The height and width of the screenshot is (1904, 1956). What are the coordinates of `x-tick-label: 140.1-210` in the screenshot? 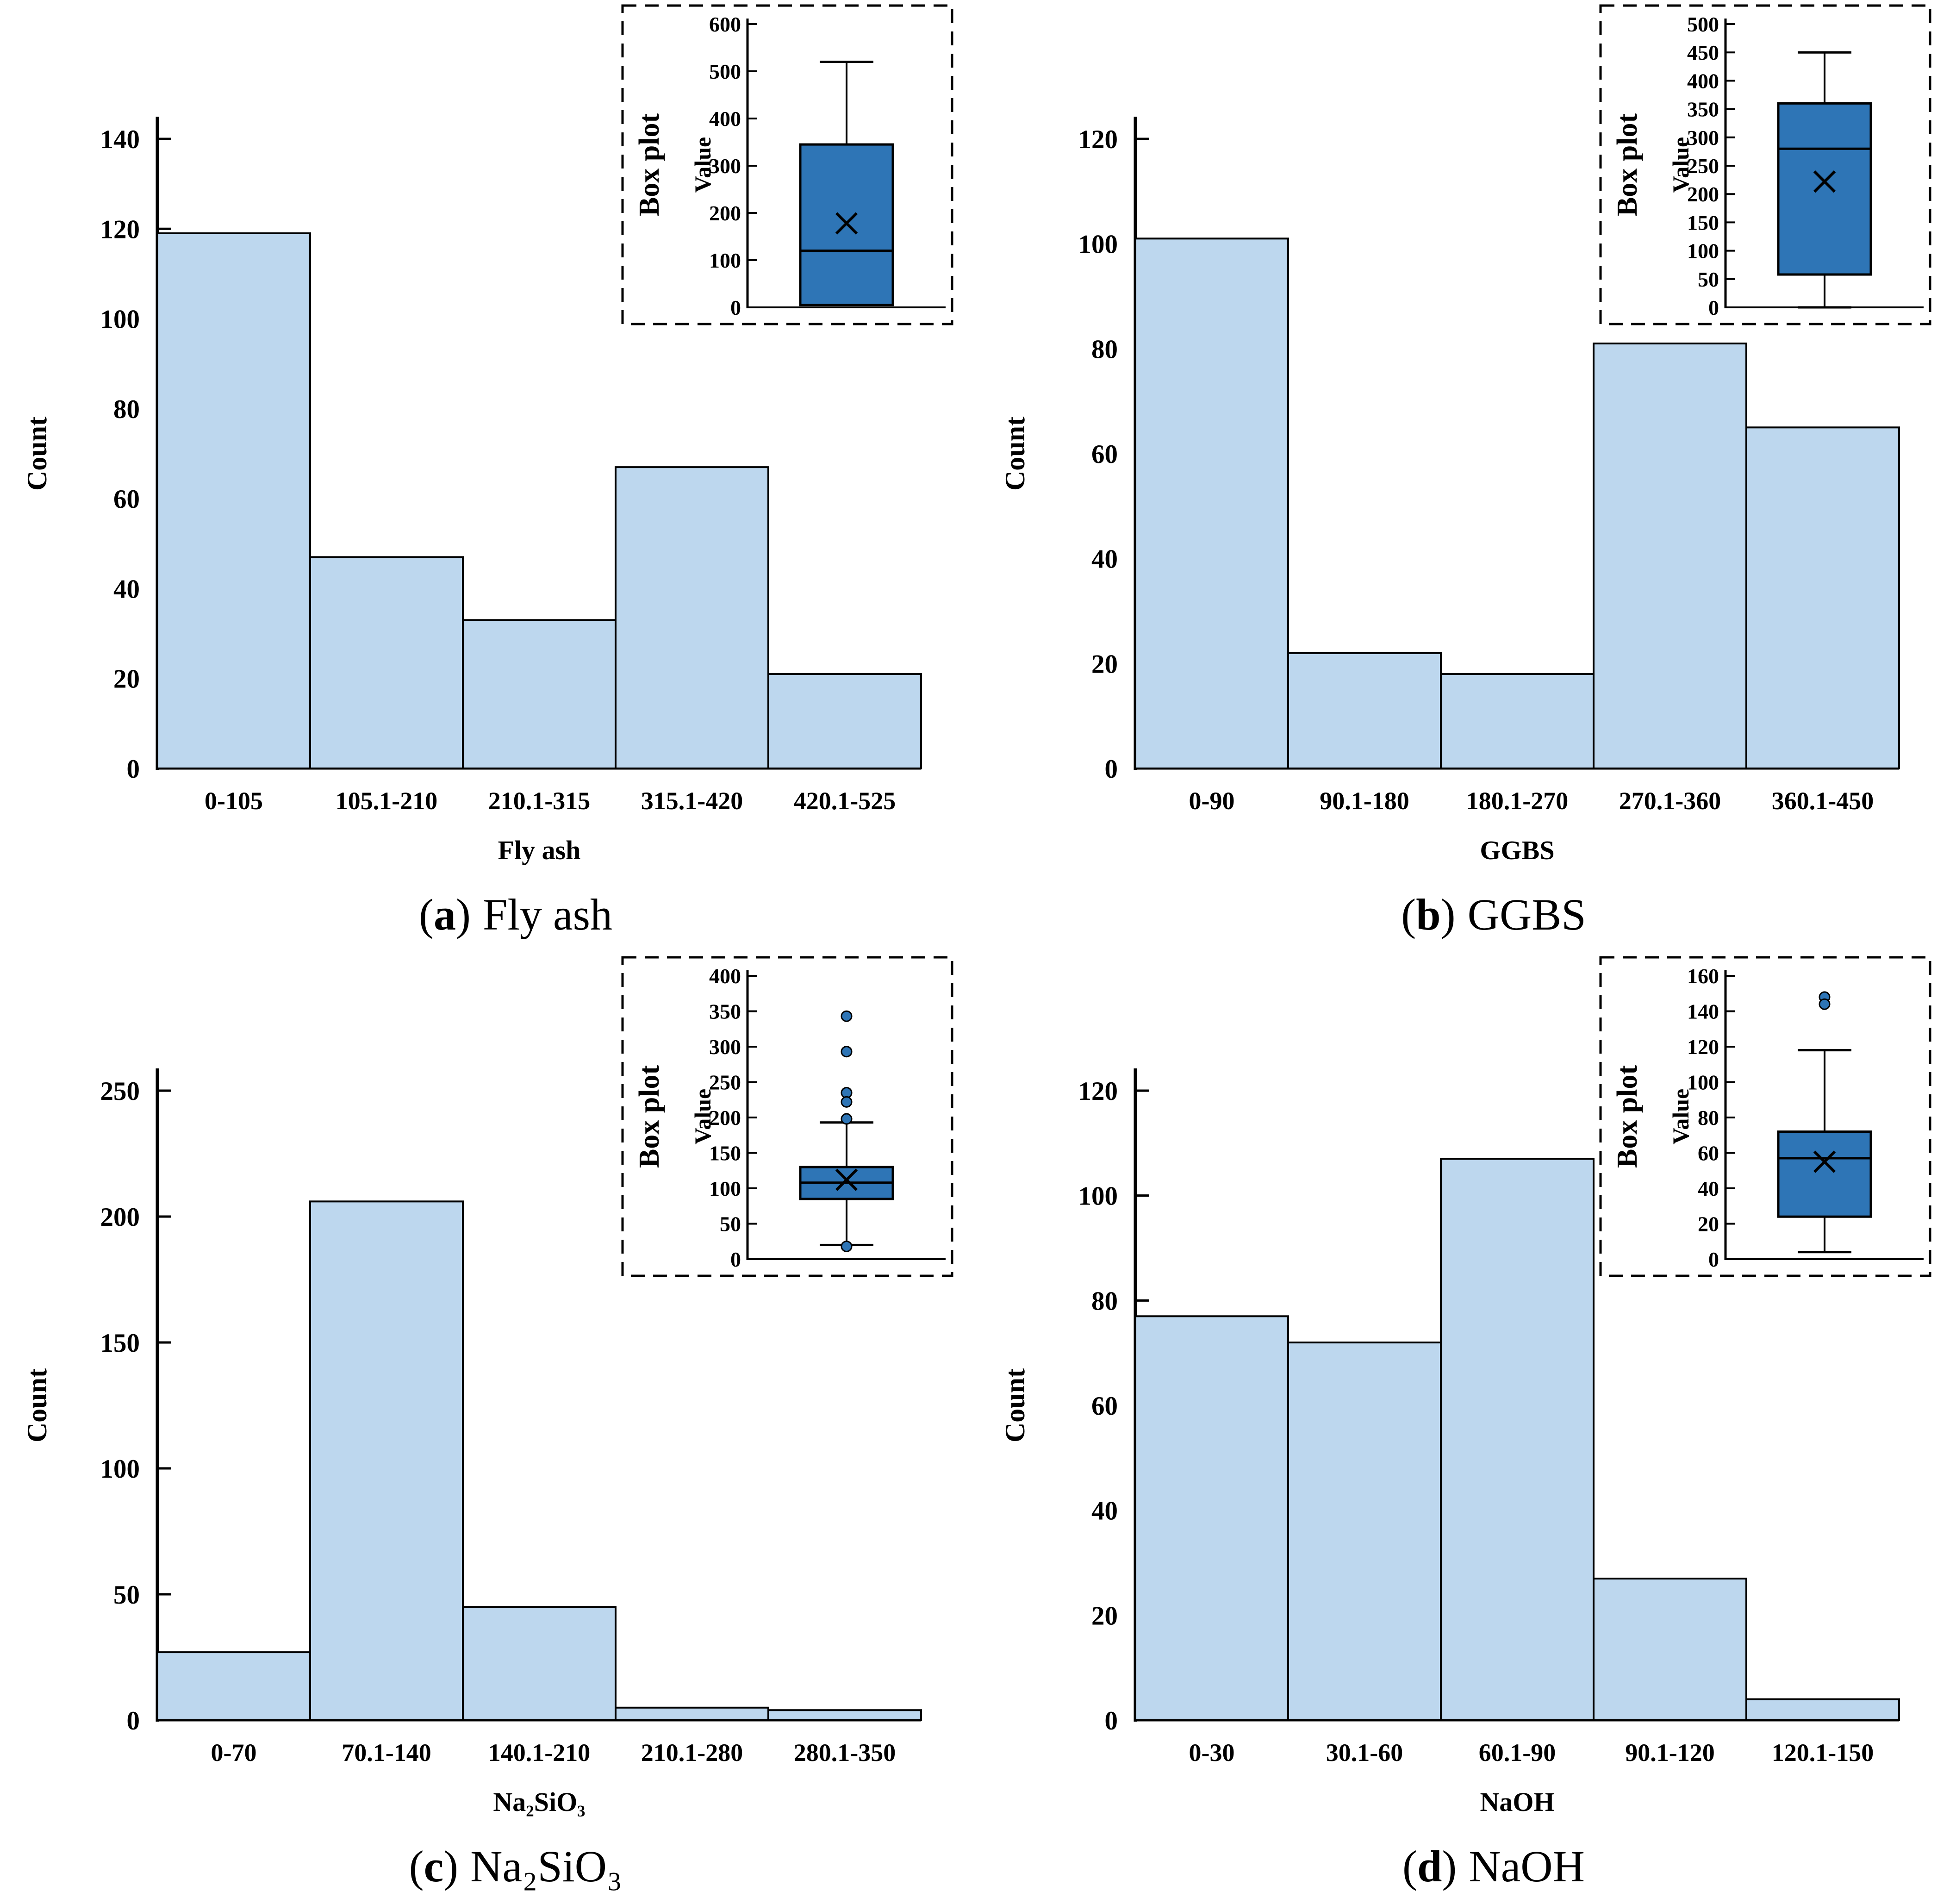 It's located at (539, 1753).